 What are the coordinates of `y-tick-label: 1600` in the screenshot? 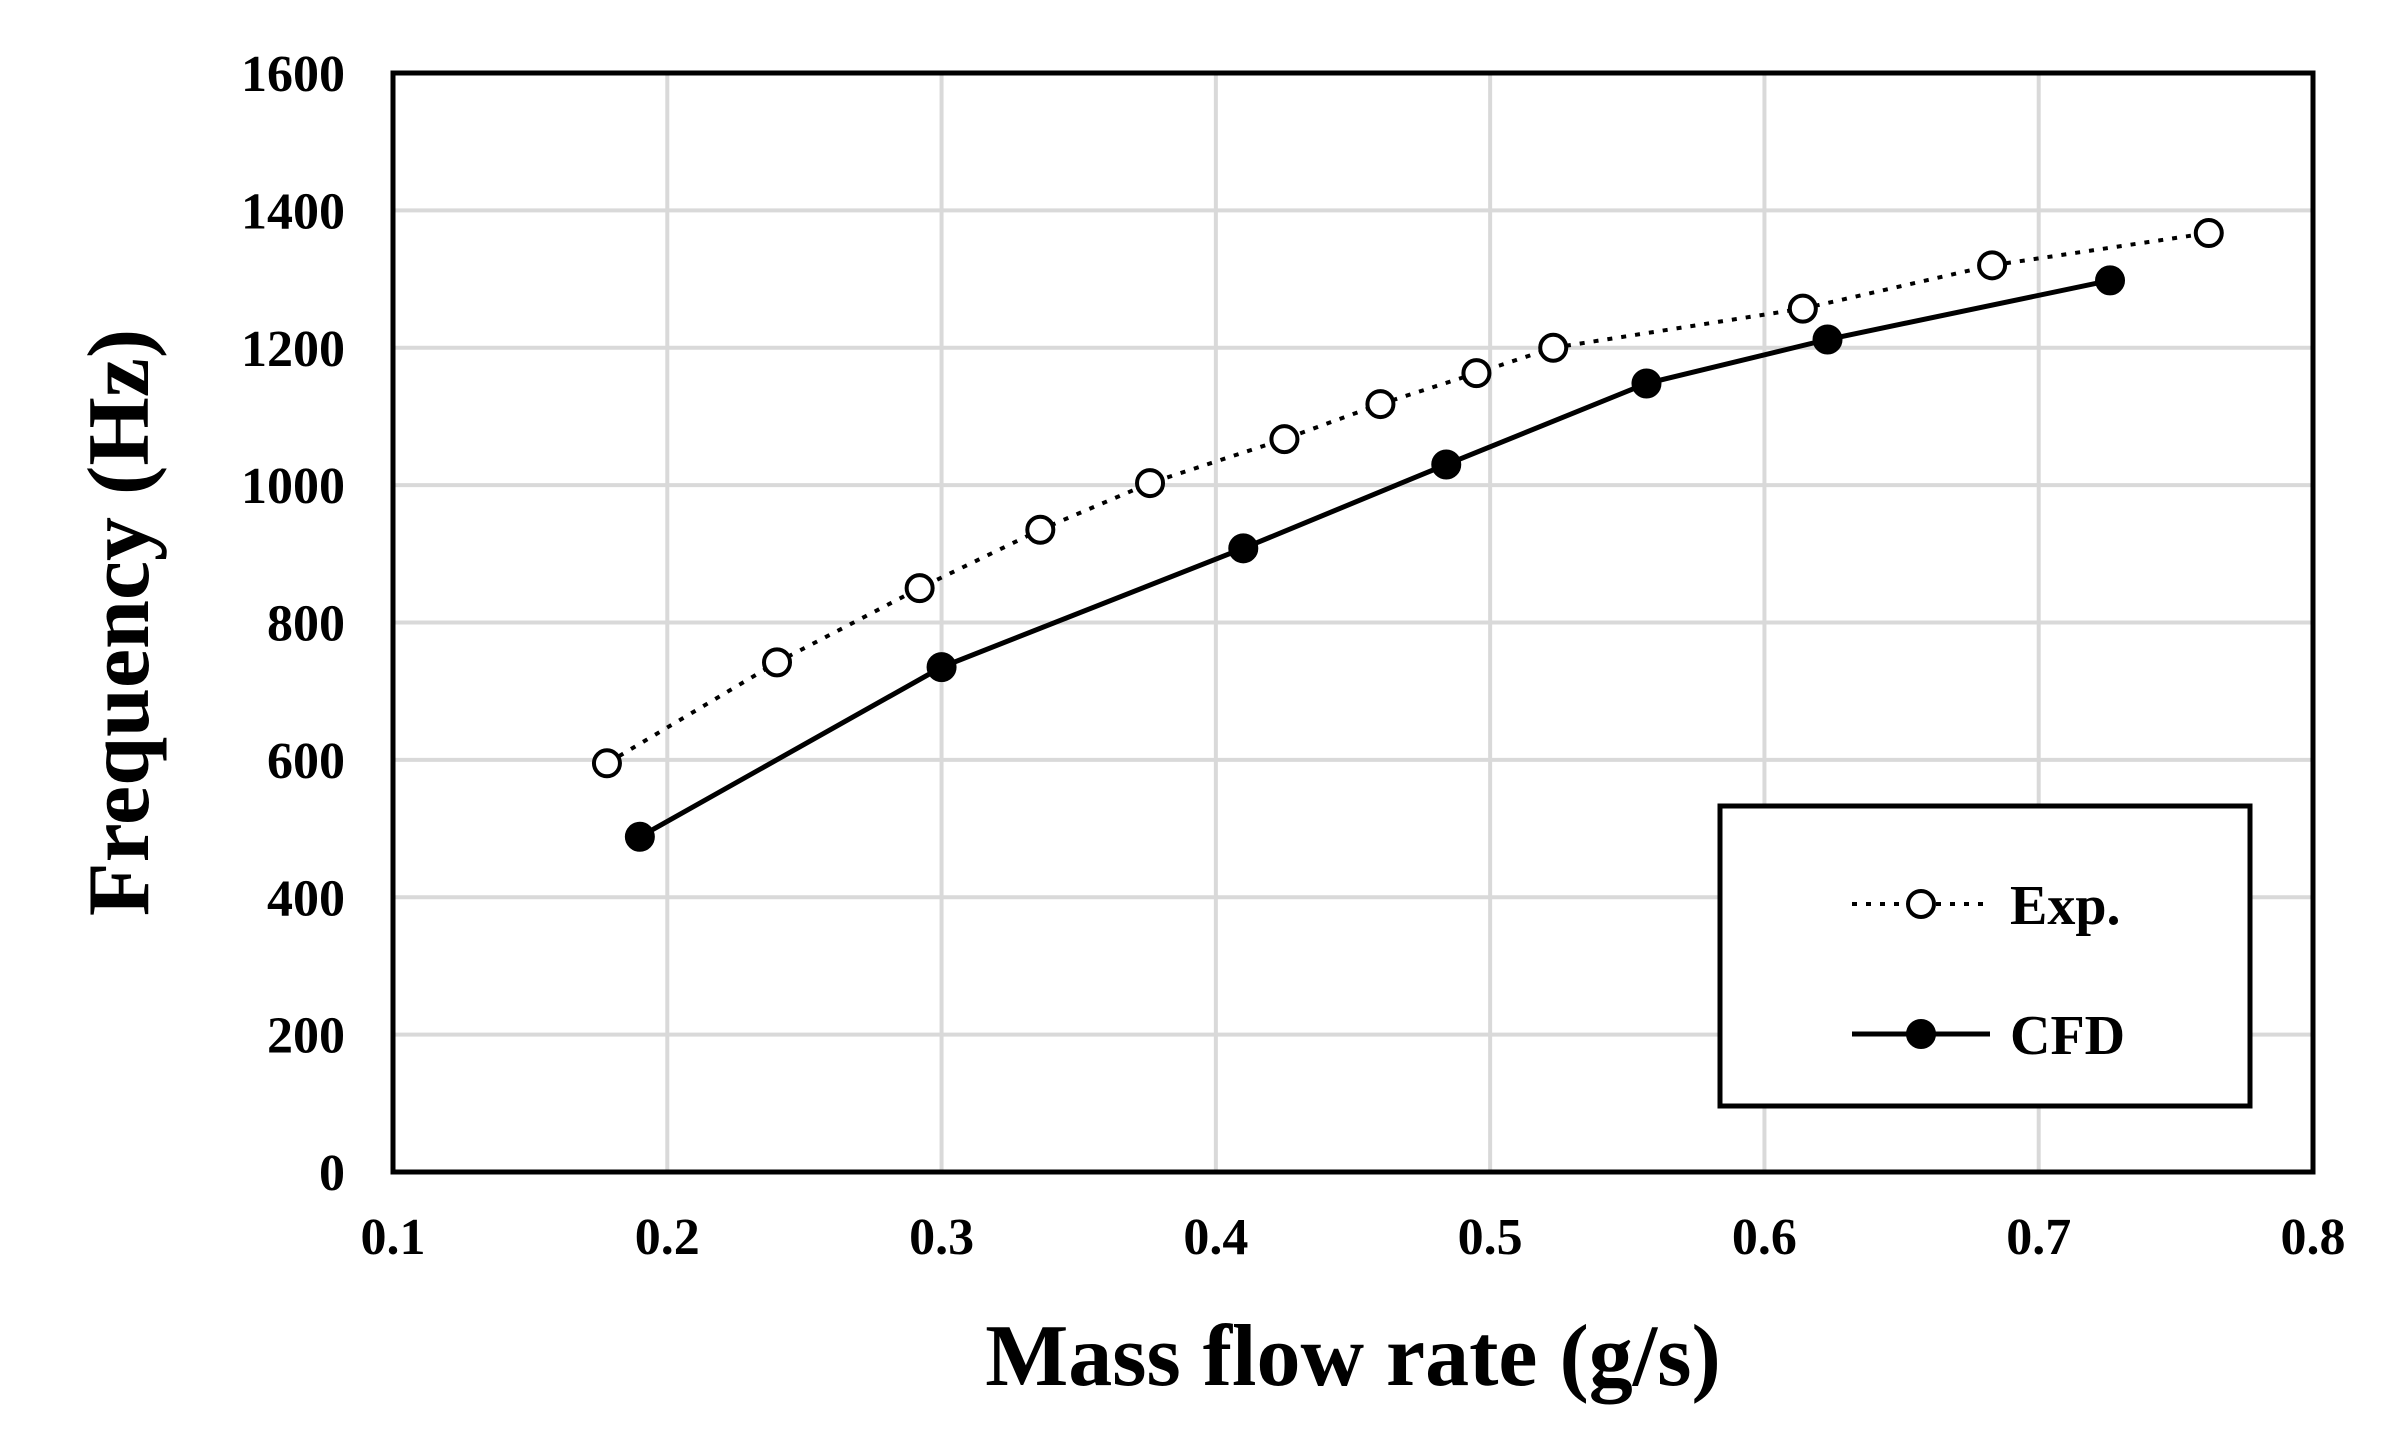 It's located at (293, 74).